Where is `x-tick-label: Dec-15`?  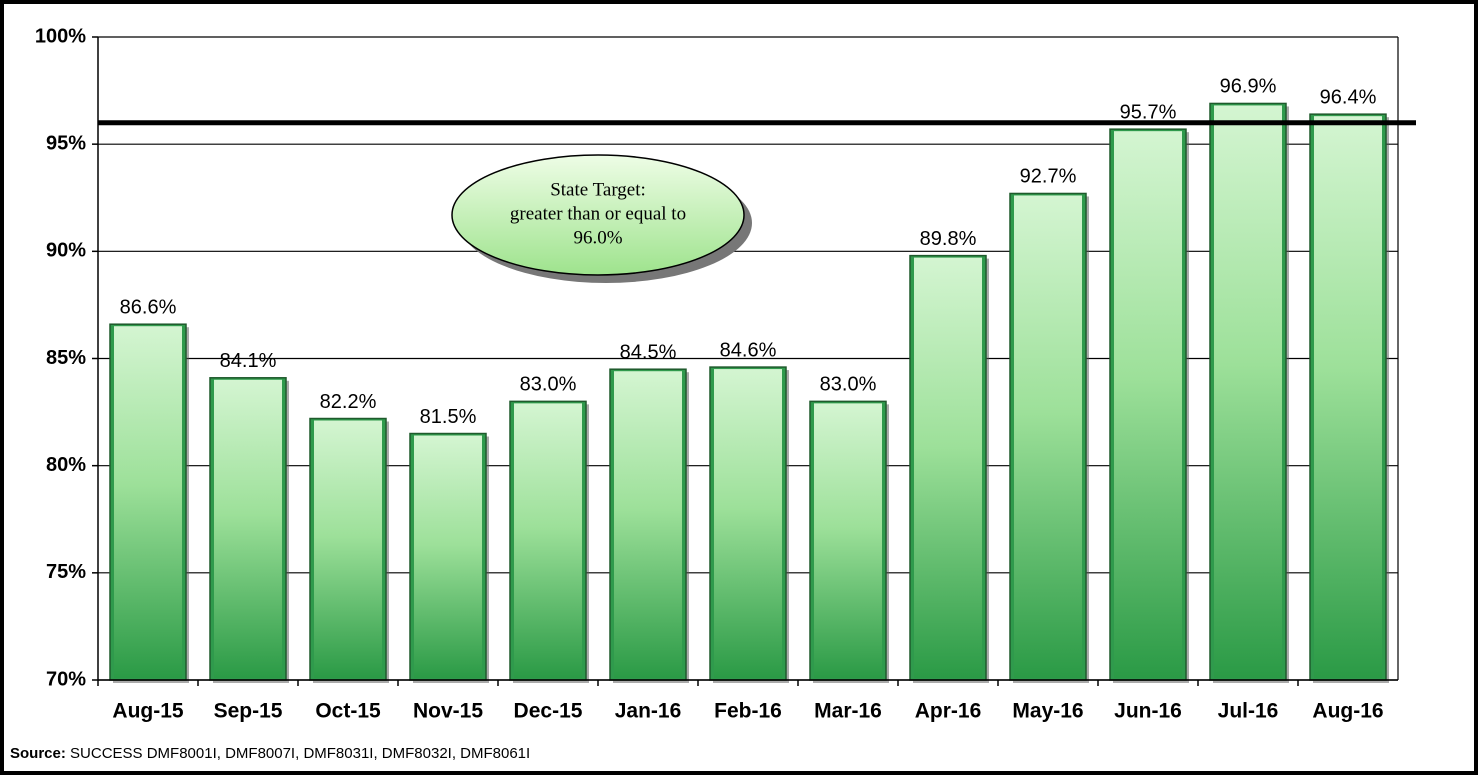 x-tick-label: Dec-15 is located at coordinates (548, 711).